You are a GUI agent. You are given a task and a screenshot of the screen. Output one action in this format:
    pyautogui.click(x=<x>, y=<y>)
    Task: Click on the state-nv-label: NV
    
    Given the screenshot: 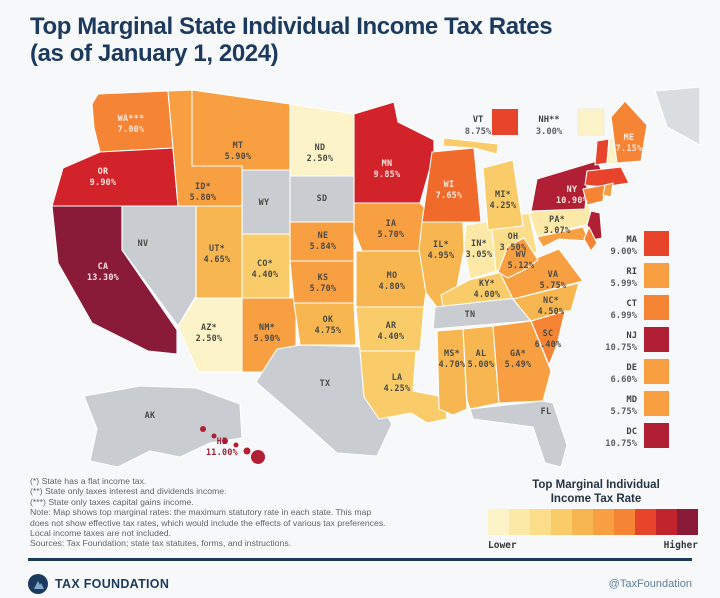 What is the action you would take?
    pyautogui.click(x=143, y=243)
    